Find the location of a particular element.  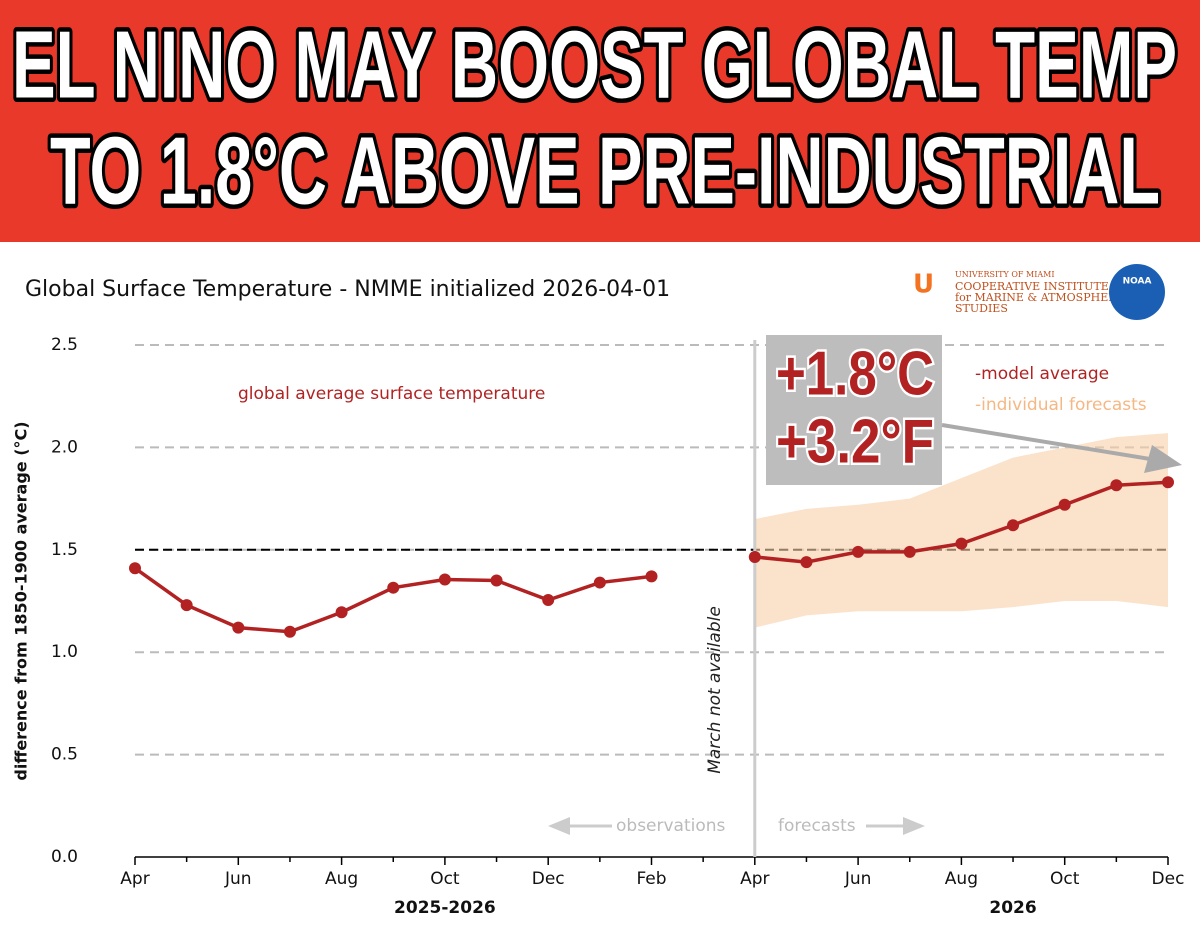

callout-box is located at coordinates (854, 410).